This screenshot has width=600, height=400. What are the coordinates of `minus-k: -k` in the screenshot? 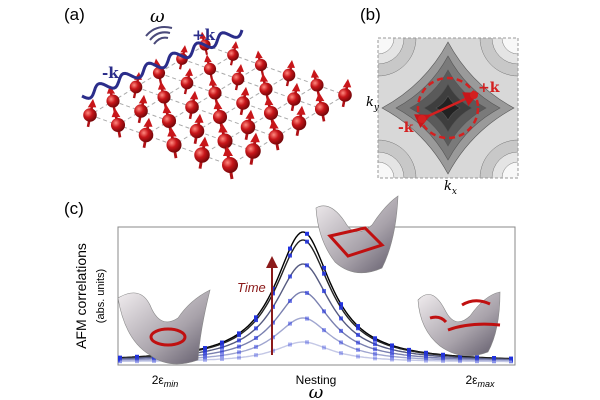 It's located at (110, 73).